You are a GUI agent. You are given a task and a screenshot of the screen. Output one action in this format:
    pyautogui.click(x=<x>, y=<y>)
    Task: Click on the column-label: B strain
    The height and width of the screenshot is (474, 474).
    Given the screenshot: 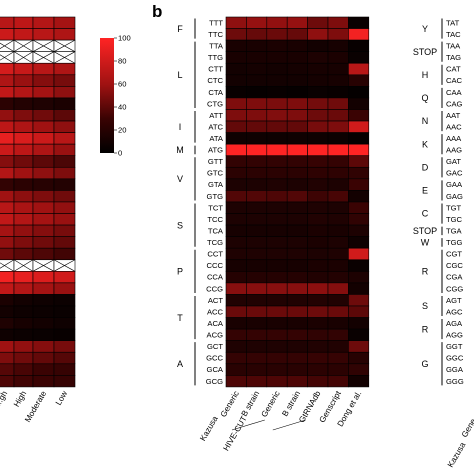 What is the action you would take?
    pyautogui.click(x=251, y=403)
    